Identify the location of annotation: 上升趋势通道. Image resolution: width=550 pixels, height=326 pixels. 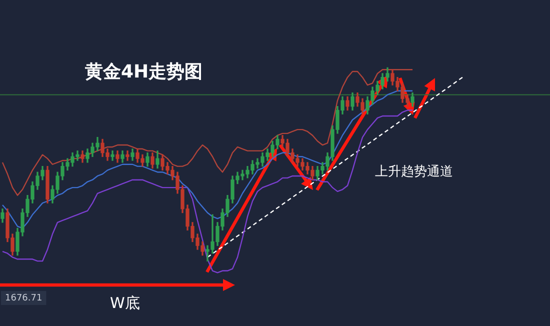
(414, 172).